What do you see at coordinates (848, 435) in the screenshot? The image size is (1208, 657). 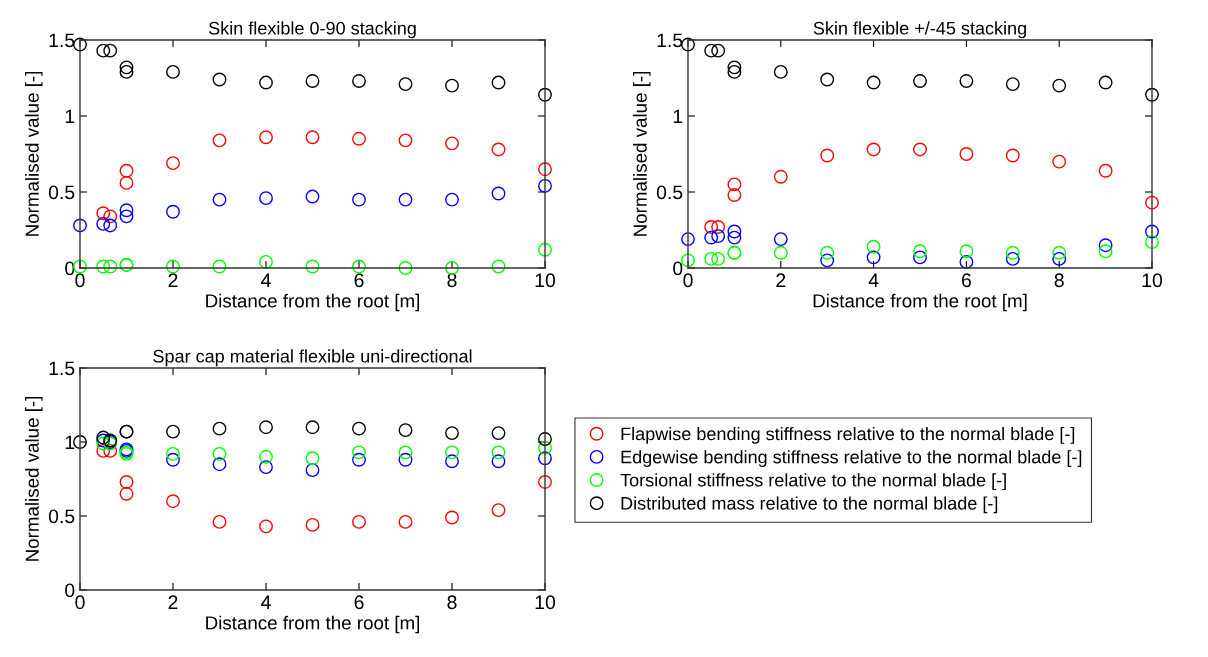 I see `legend-label: Flapwise bending stiffness relative to the normal blade [-]` at bounding box center [848, 435].